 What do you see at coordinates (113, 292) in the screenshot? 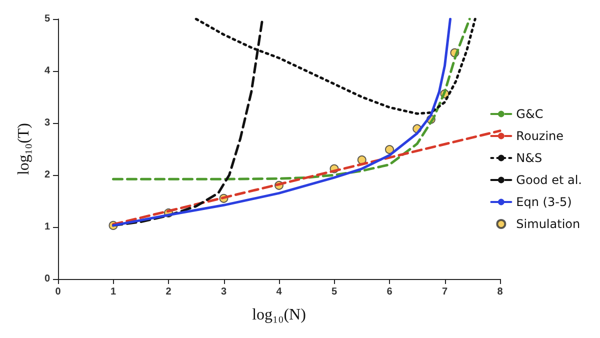
I see `x-tick-label: 1` at bounding box center [113, 292].